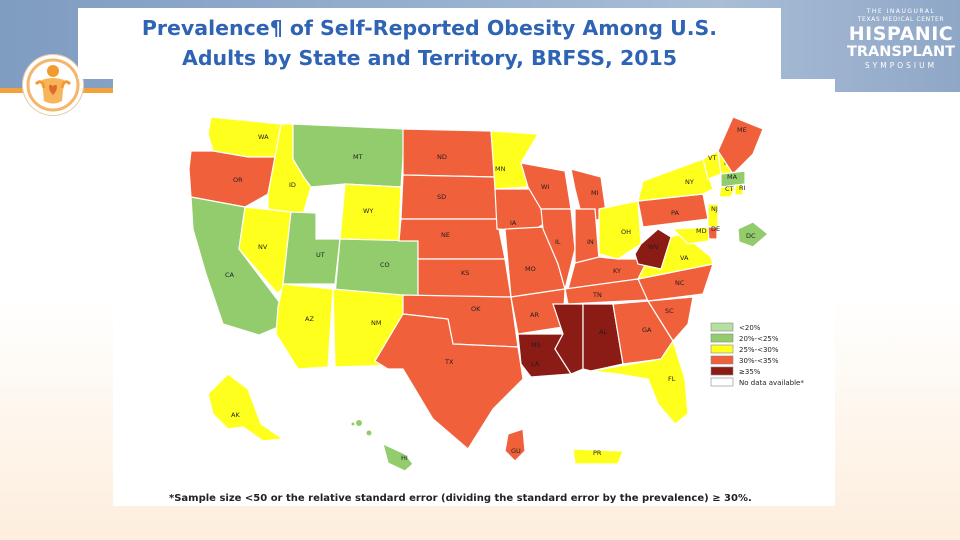 This screenshot has width=960, height=540. I want to click on state-label-ak: AK, so click(235, 415).